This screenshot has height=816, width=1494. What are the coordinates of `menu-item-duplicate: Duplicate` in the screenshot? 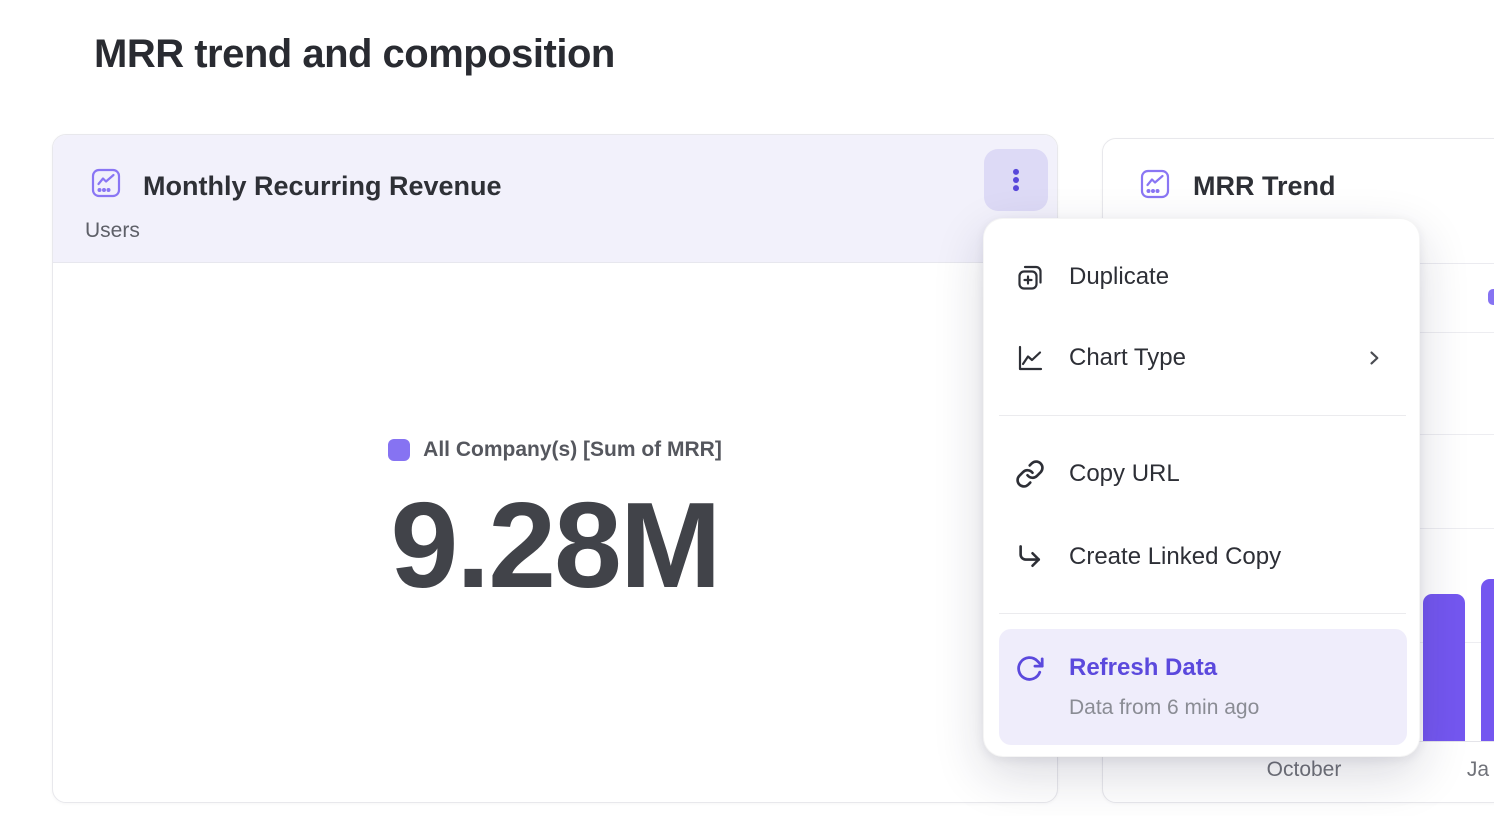 It's located at (1201, 277).